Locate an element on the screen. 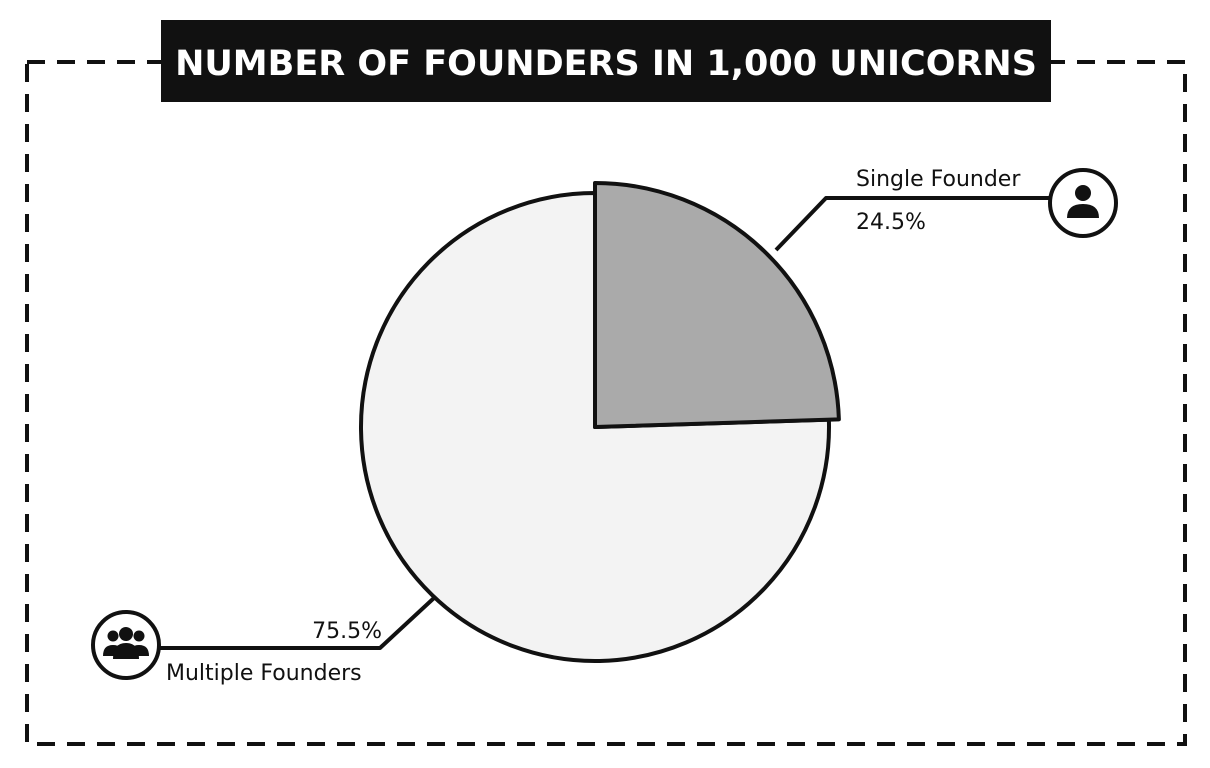 The image size is (1210, 768). slice-value-multiple-founders: 75.5% is located at coordinates (347, 631).